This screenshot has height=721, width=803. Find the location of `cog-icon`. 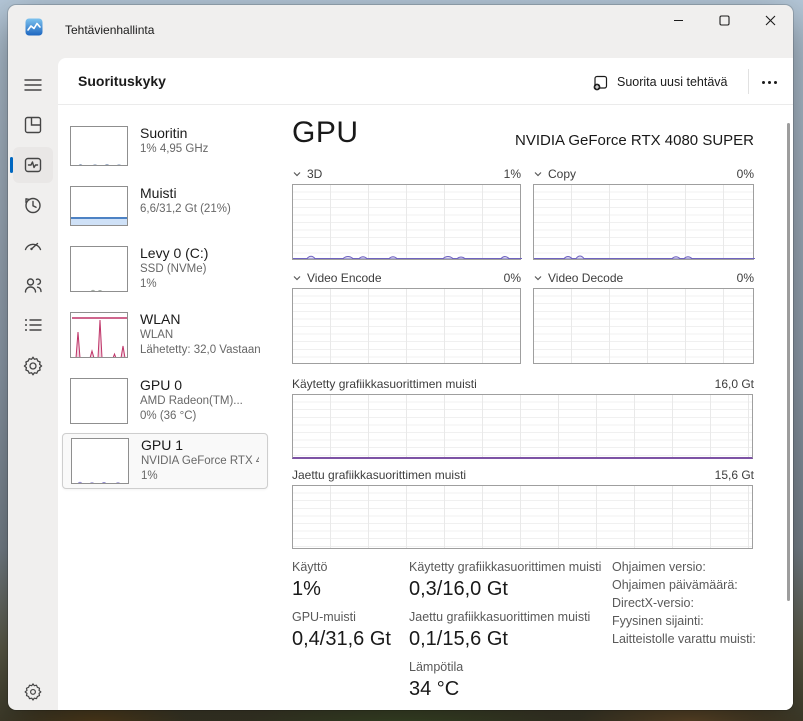

cog-icon is located at coordinates (33, 366).